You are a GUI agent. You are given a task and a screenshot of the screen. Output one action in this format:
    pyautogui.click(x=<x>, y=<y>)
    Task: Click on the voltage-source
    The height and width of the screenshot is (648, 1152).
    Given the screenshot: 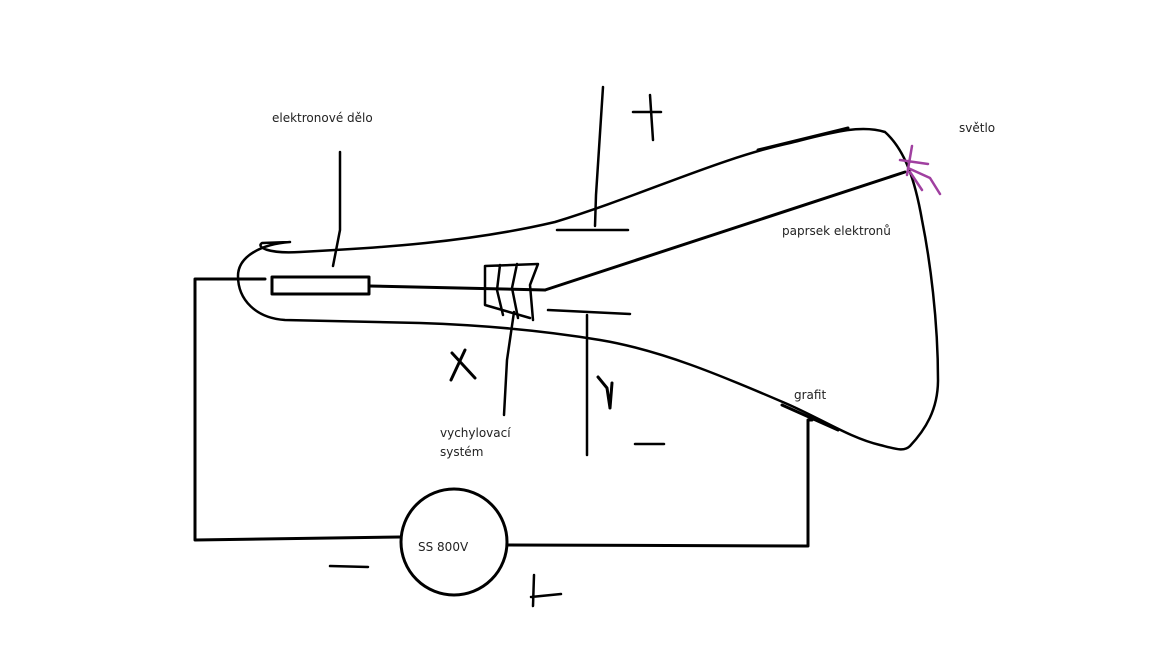 What is the action you would take?
    pyautogui.click(x=454, y=542)
    